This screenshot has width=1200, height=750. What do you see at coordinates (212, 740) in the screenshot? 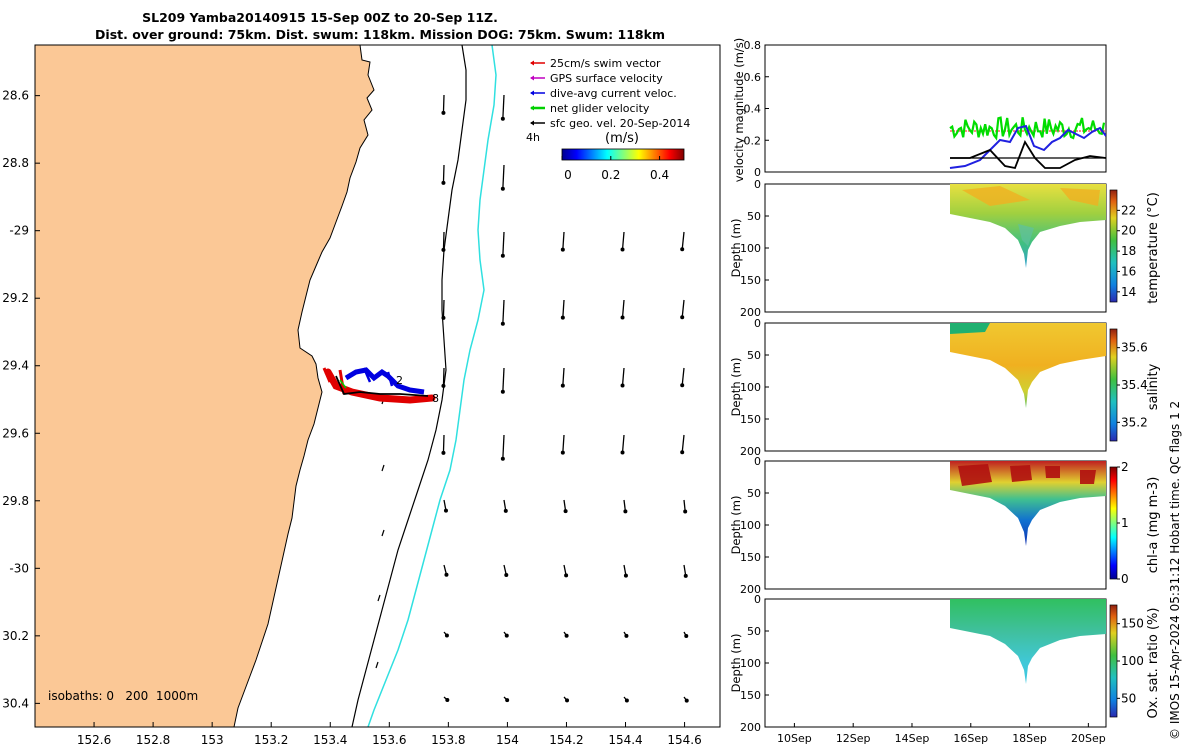
I see `map-x-tick-label: 153` at bounding box center [212, 740].